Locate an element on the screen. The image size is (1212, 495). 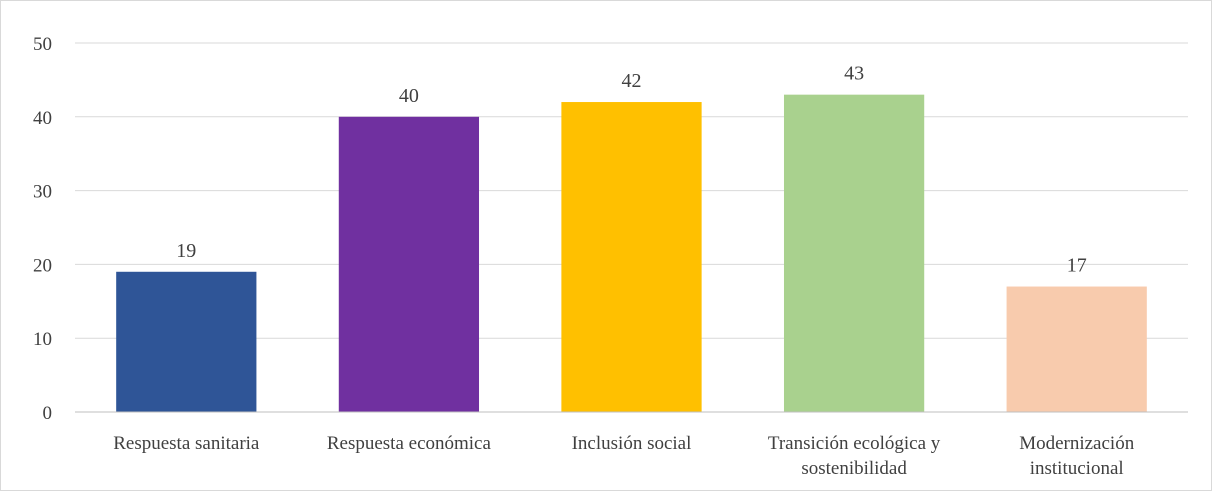
x-category-label: Modernización is located at coordinates (1077, 443).